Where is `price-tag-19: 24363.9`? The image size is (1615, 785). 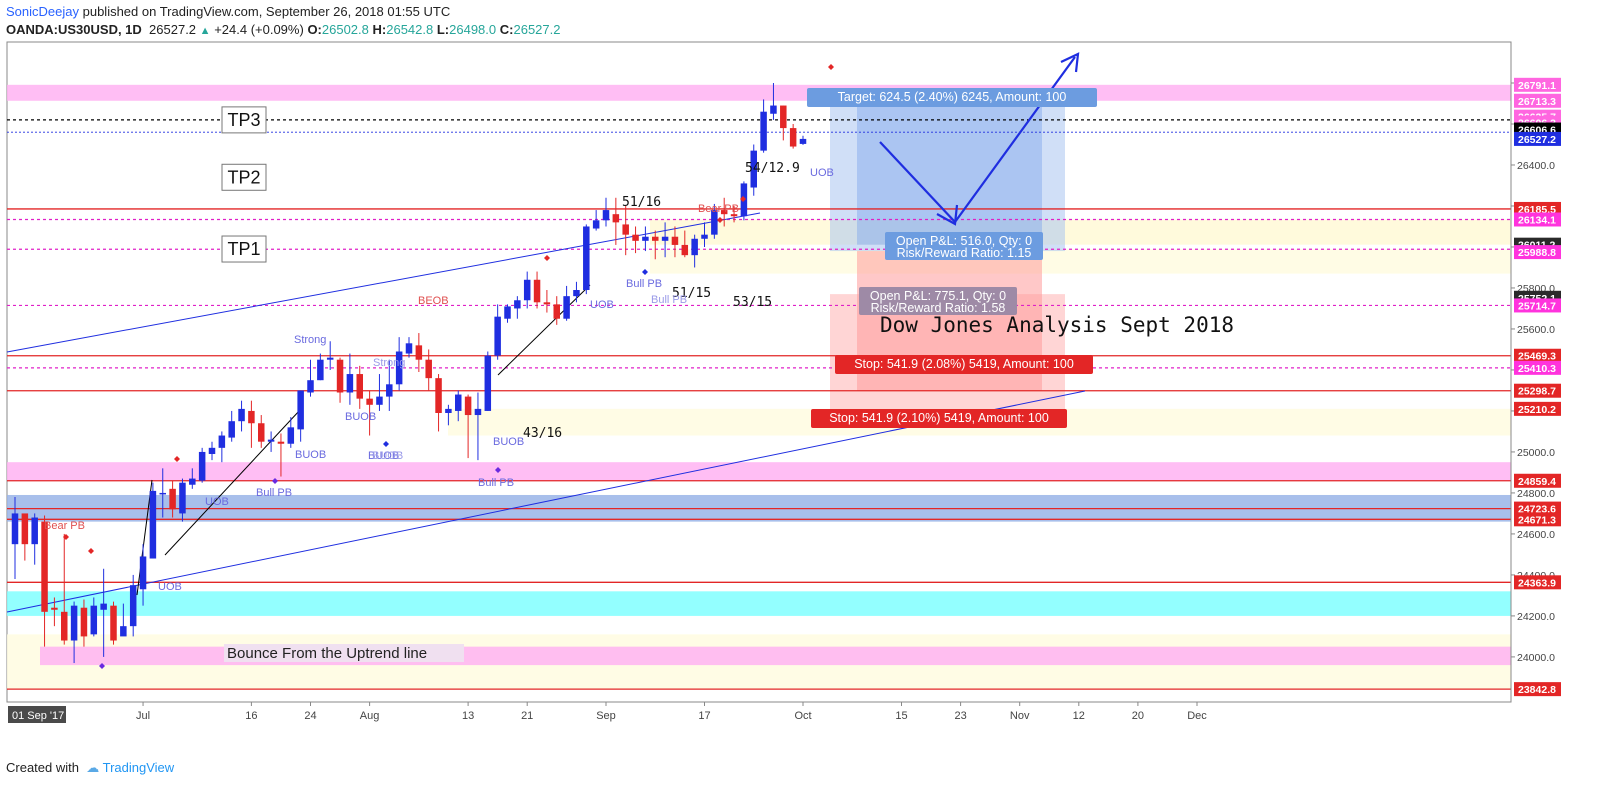
price-tag-19: 24363.9 is located at coordinates (1537, 583).